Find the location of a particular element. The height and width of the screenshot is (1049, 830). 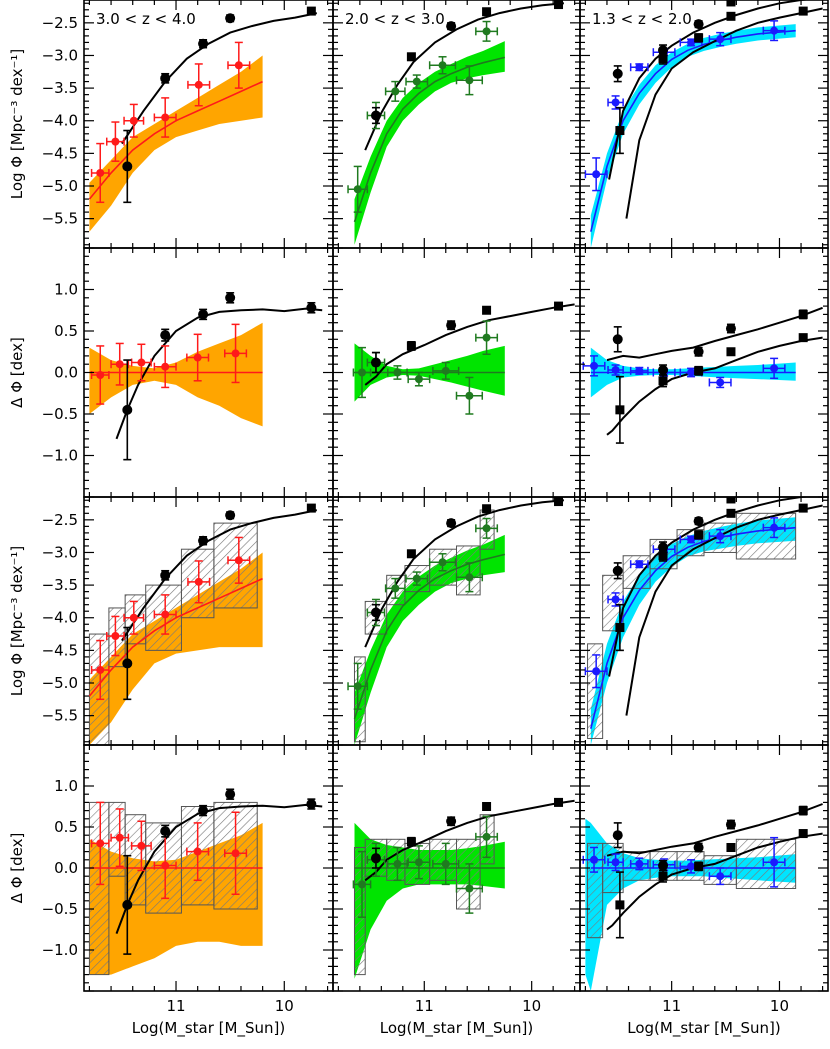

panel-row1-col3 is located at coordinates (704, 124).